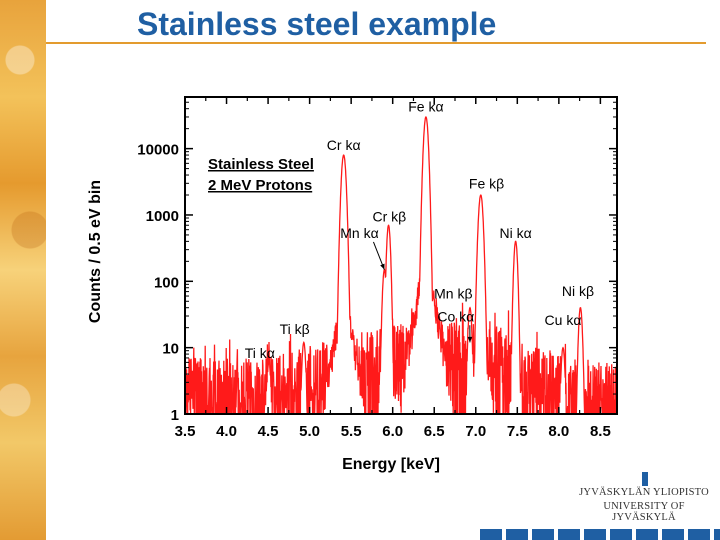 The width and height of the screenshot is (720, 540). What do you see at coordinates (517, 431) in the screenshot?
I see `x-tick-label: 7.5` at bounding box center [517, 431].